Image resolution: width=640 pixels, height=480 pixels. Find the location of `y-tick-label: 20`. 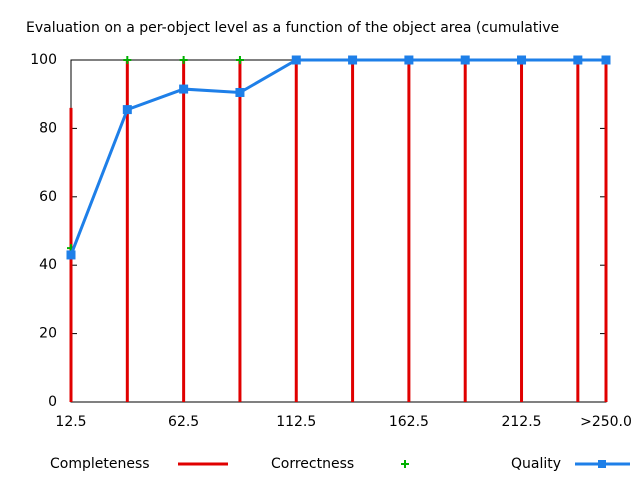

y-tick-label: 20 is located at coordinates (48, 334).